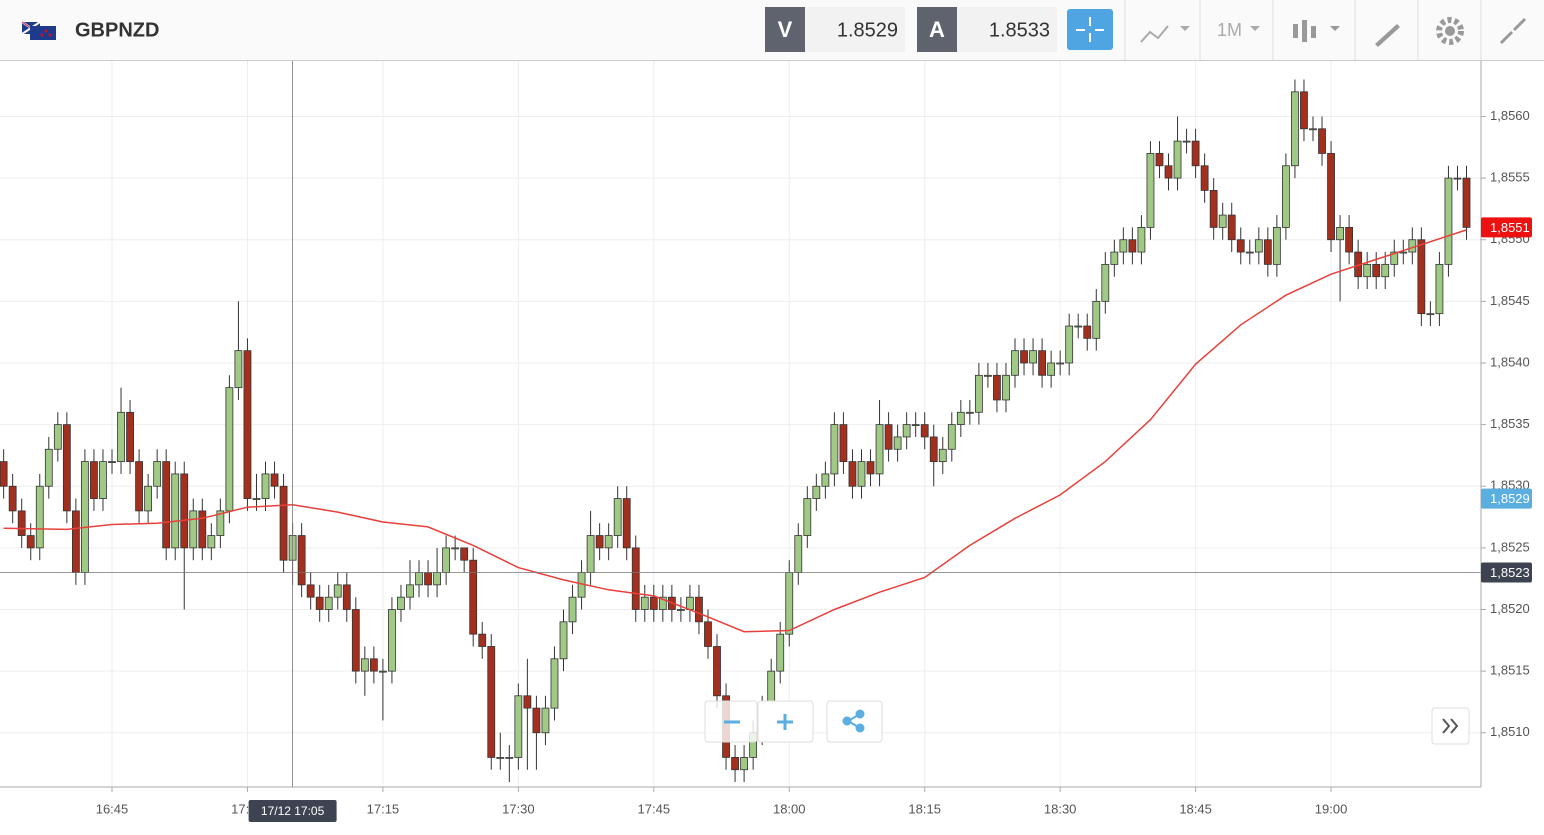 The image size is (1544, 835). What do you see at coordinates (1510, 572) in the screenshot?
I see `crosshair-y-label: 1,8523` at bounding box center [1510, 572].